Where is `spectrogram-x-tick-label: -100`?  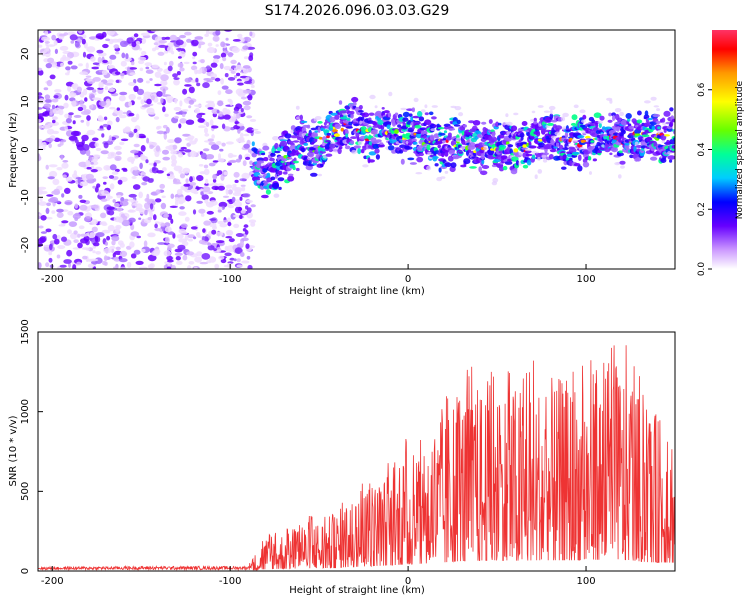
spectrogram-x-tick-label: -100 is located at coordinates (230, 279).